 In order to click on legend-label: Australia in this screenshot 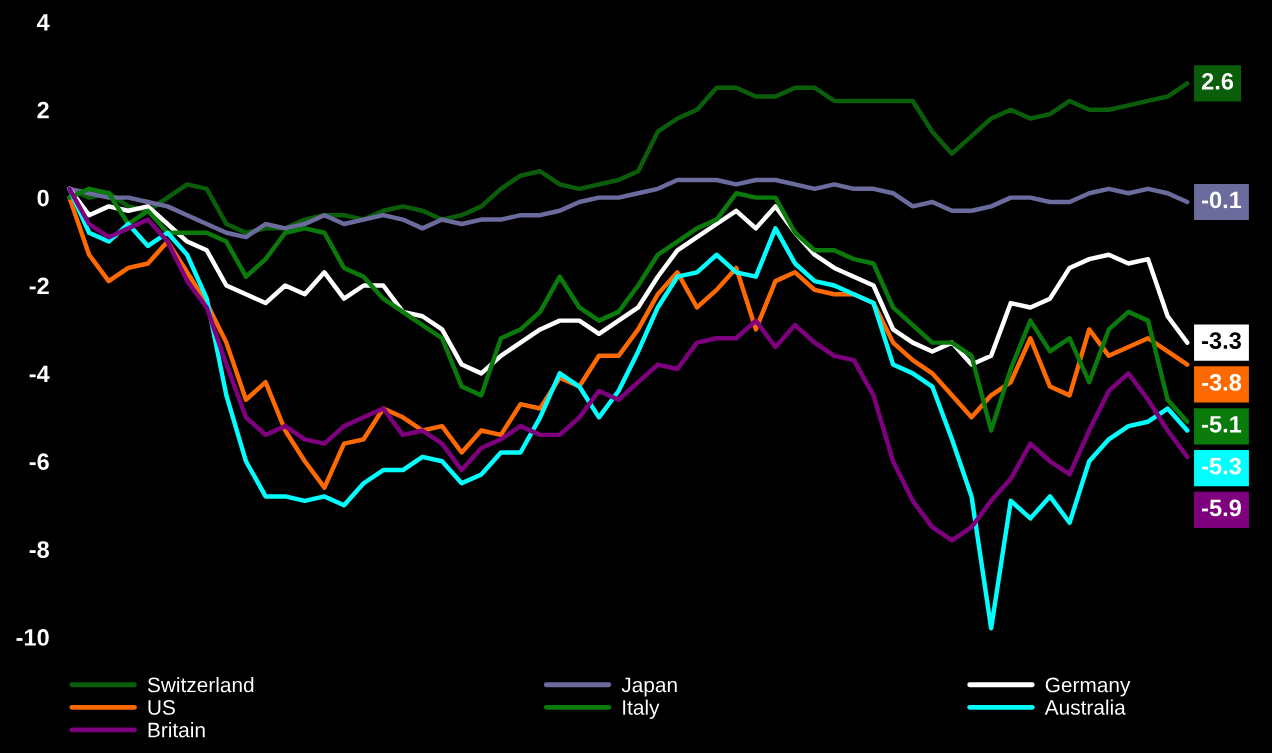, I will do `click(1085, 707)`.